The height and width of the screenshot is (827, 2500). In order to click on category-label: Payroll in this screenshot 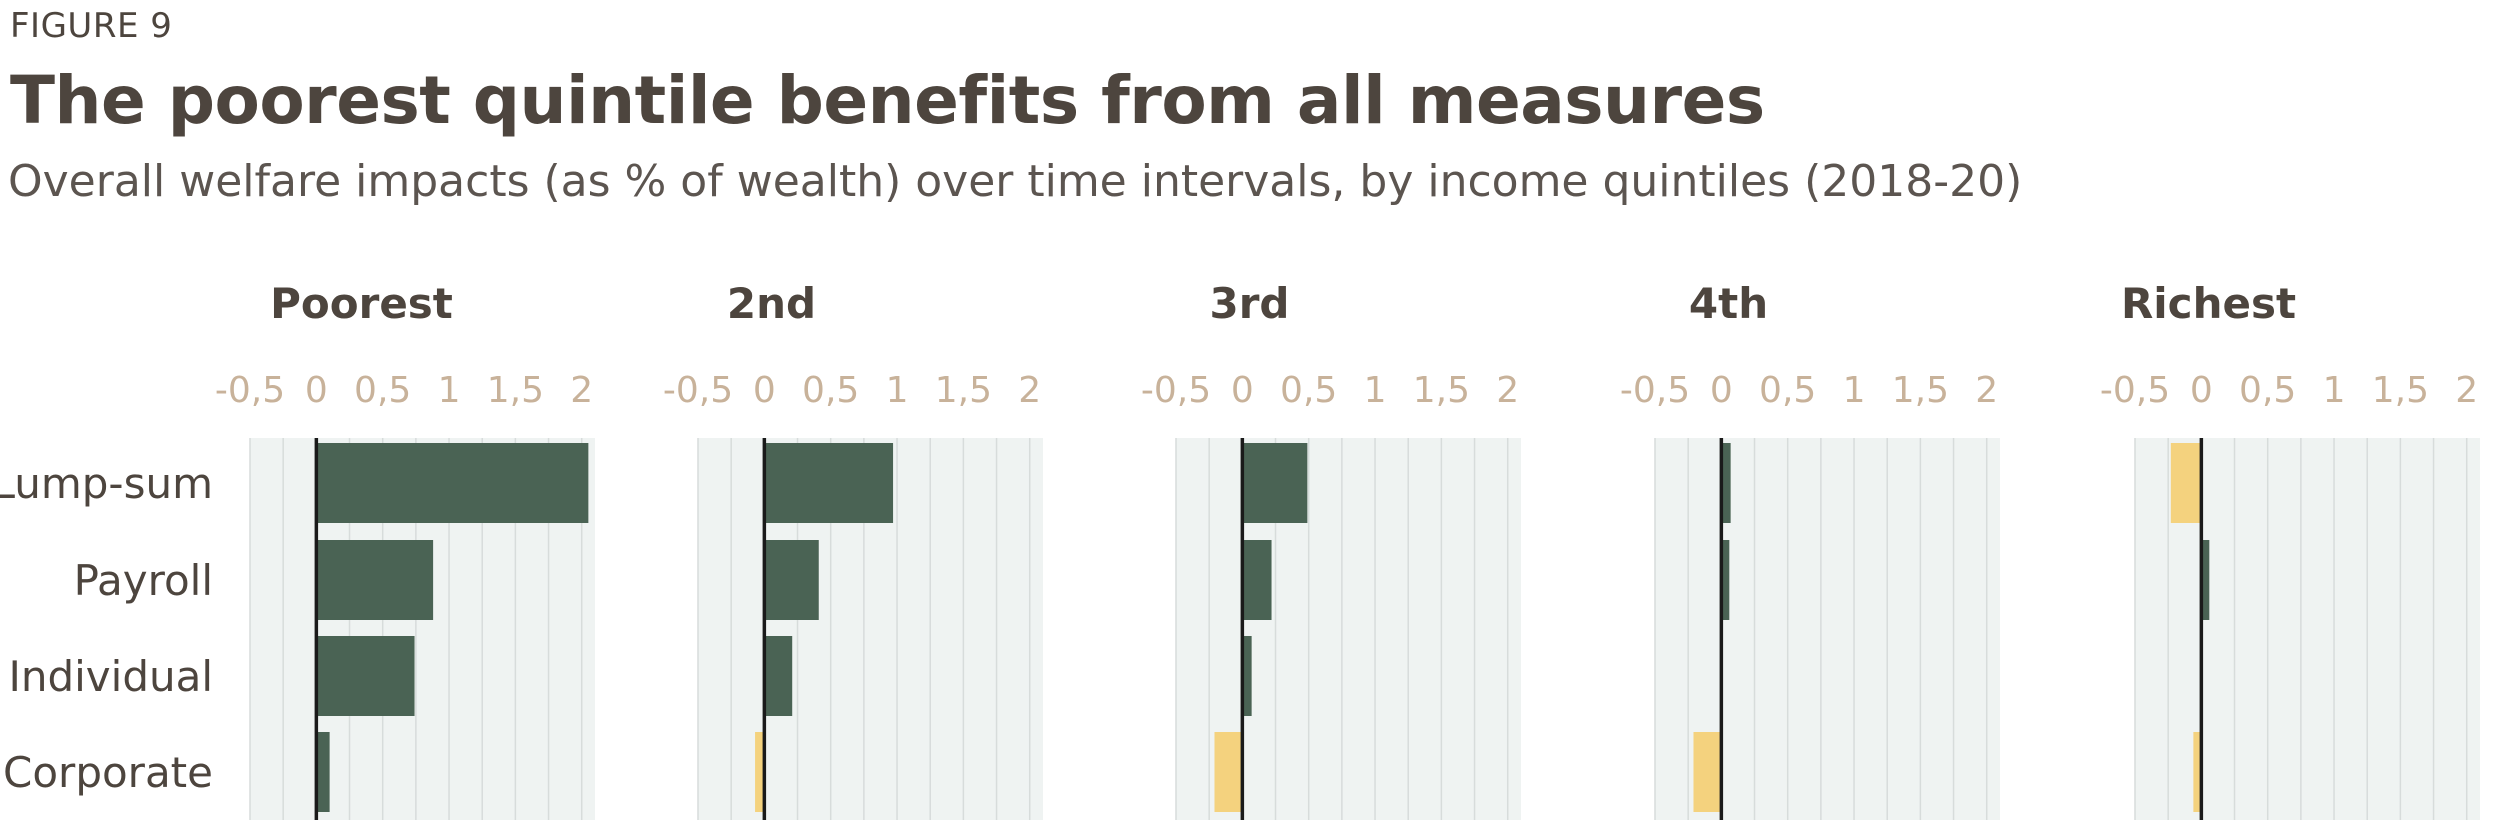, I will do `click(143, 580)`.